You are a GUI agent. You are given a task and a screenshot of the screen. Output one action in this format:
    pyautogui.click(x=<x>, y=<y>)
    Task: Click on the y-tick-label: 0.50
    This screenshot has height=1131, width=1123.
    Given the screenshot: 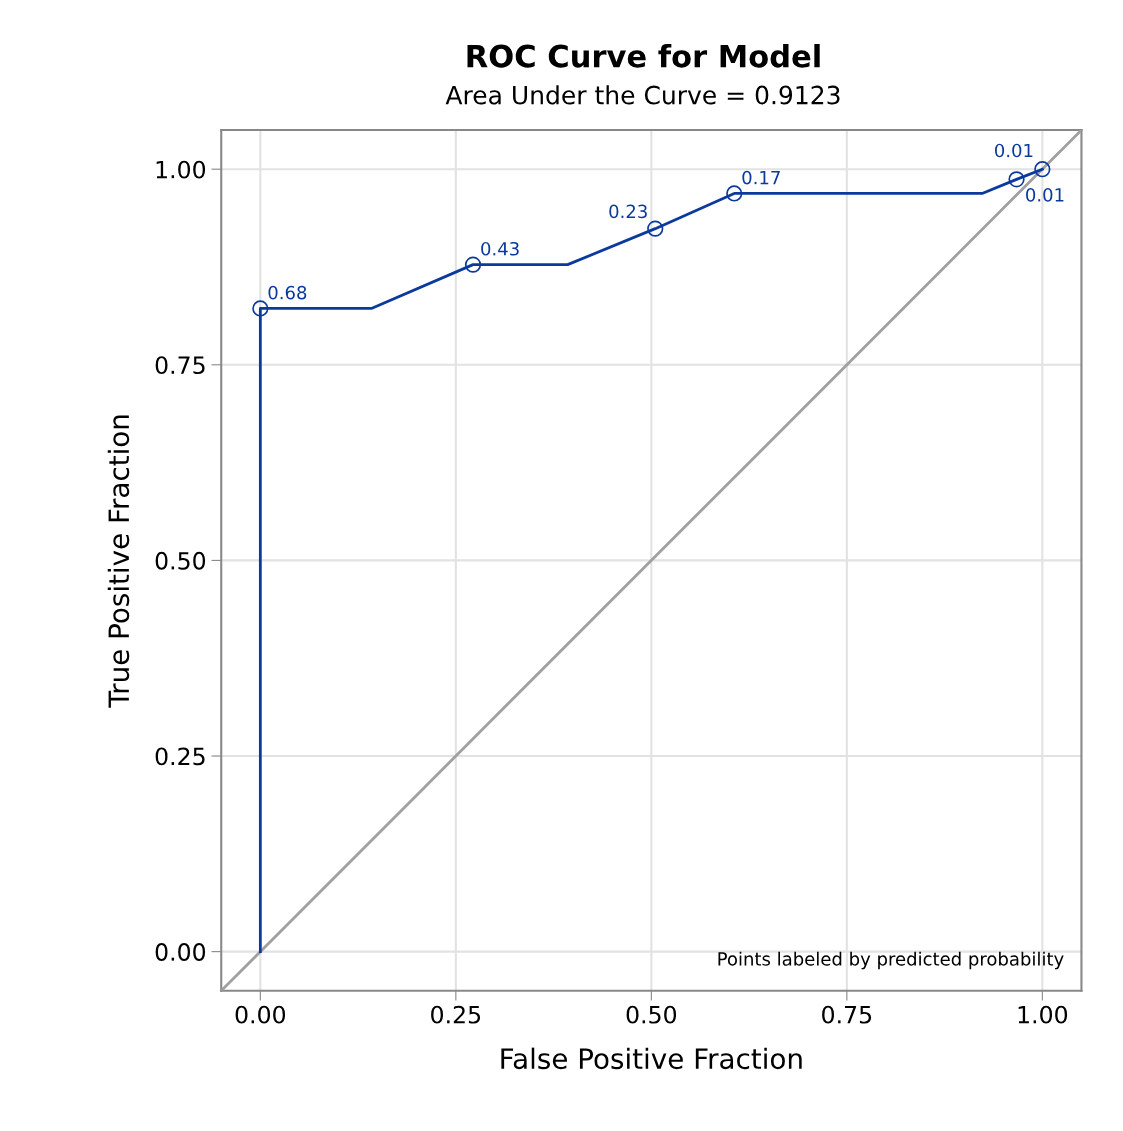 What is the action you would take?
    pyautogui.click(x=180, y=560)
    